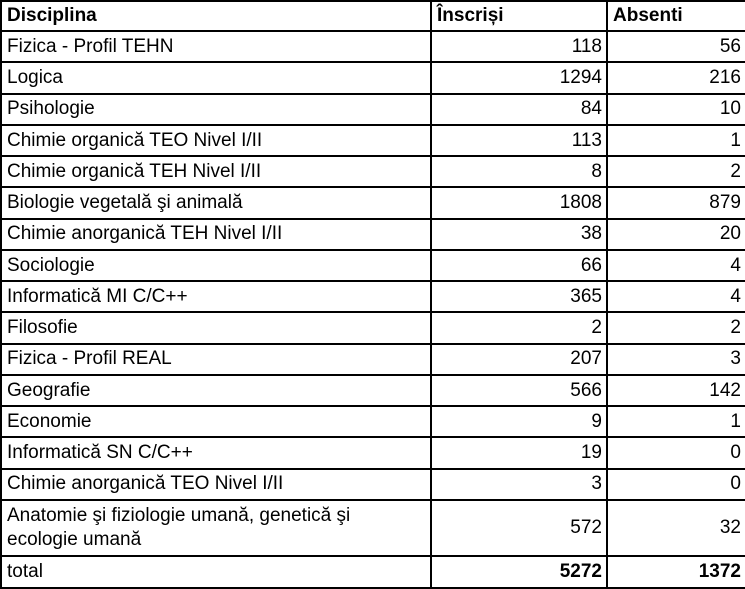 This screenshot has height=589, width=745. I want to click on table-row: Psihologie 84 10, so click(372, 109).